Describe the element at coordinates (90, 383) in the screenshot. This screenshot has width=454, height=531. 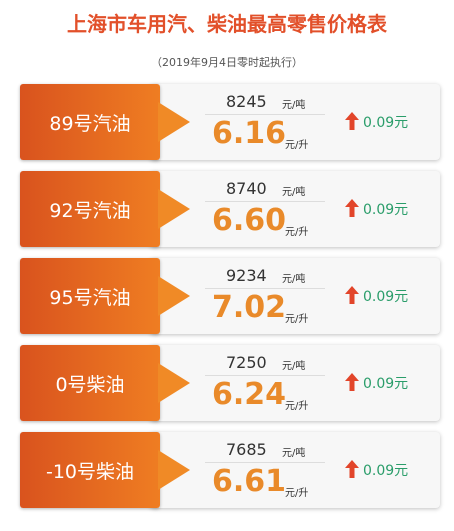
I see `fuel-name: 0号柴油` at that location.